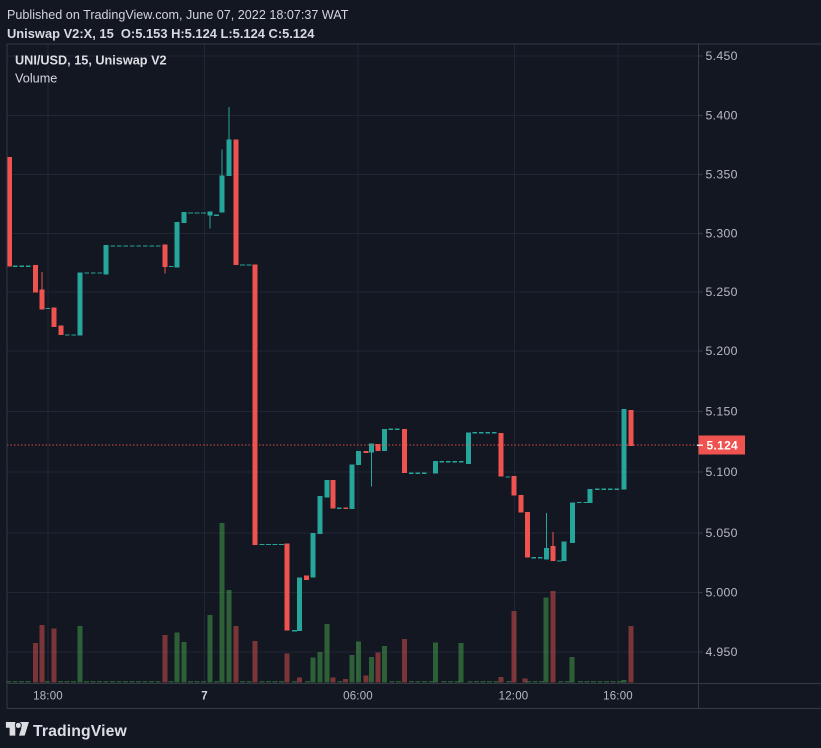 The height and width of the screenshot is (748, 821). I want to click on svg-text: UNI/USD, 15, Uniswap V2, so click(91, 61).